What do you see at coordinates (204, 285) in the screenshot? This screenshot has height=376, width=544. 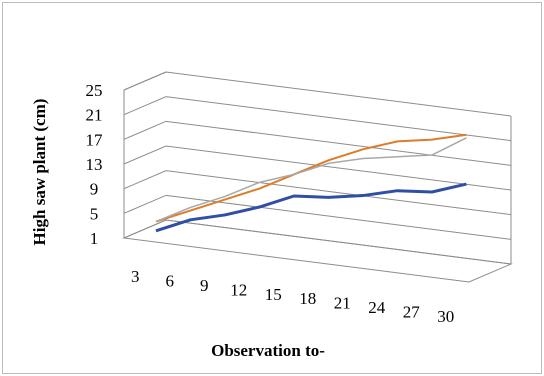 I see `x-tick-label: 9` at bounding box center [204, 285].